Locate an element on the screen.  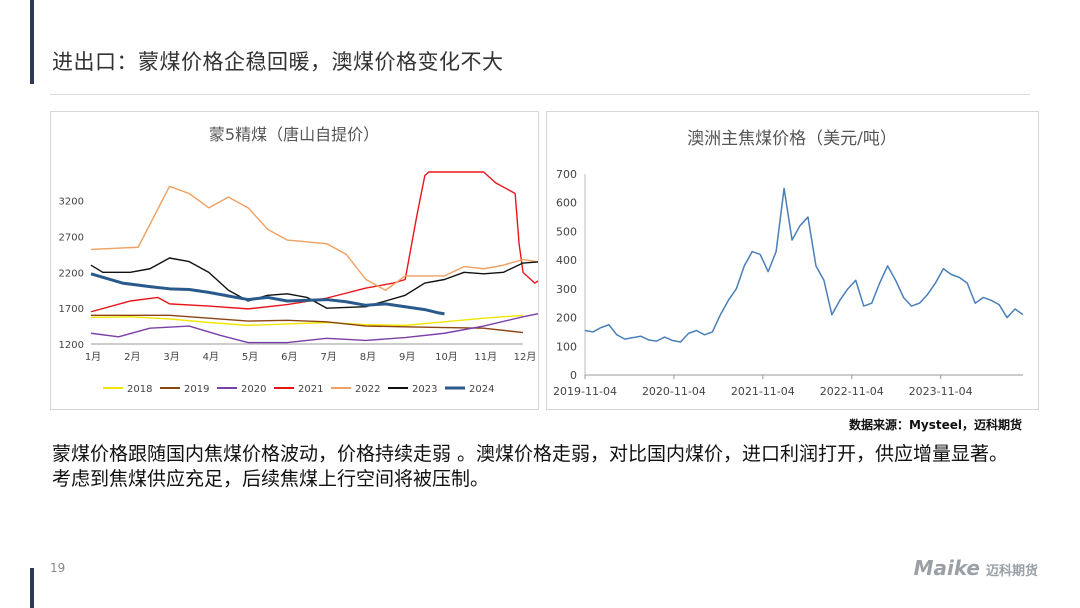
y-tick-label: 1700 is located at coordinates (71, 309).